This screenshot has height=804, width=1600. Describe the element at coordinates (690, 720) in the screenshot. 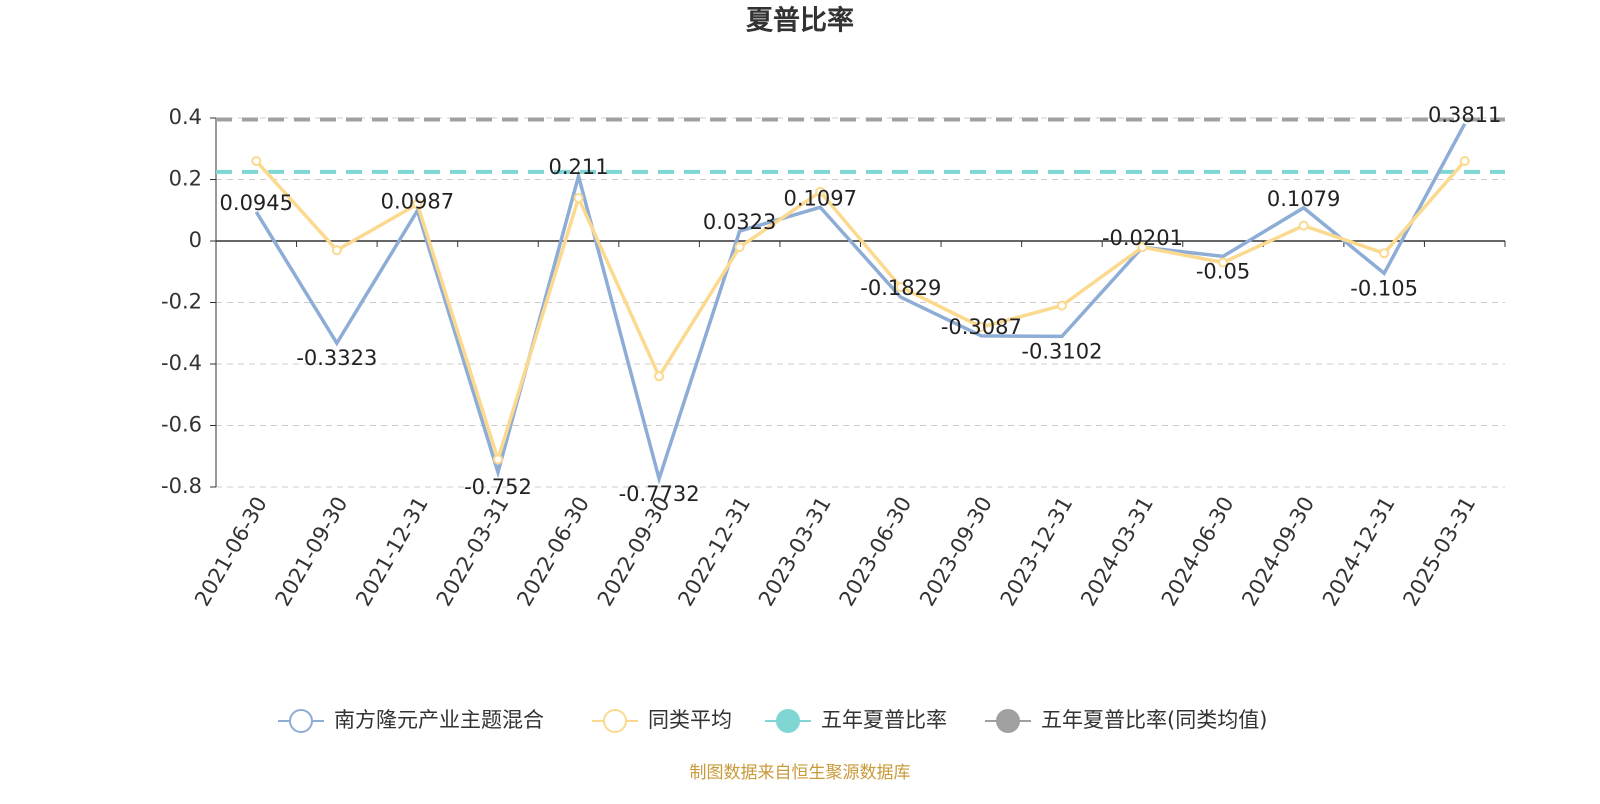

I see `legend-label: 同类平均` at that location.